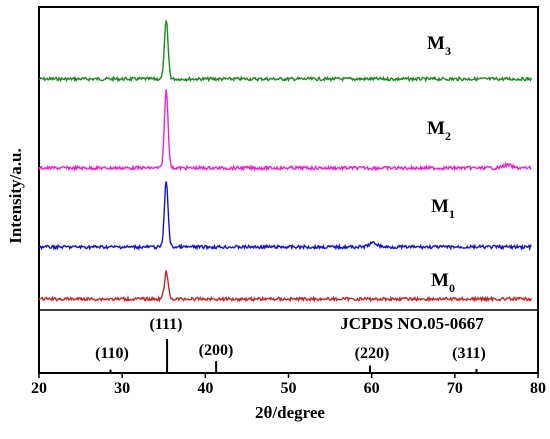  Describe the element at coordinates (122, 388) in the screenshot. I see `x-tick-label: 30` at that location.